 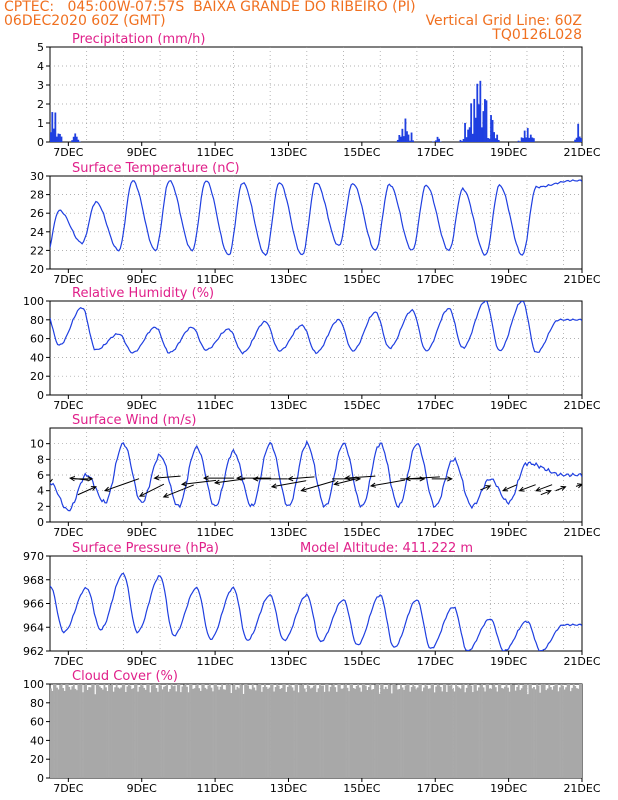 What do you see at coordinates (435, 788) in the screenshot?
I see `x-tick-label: 17DEC` at bounding box center [435, 788].